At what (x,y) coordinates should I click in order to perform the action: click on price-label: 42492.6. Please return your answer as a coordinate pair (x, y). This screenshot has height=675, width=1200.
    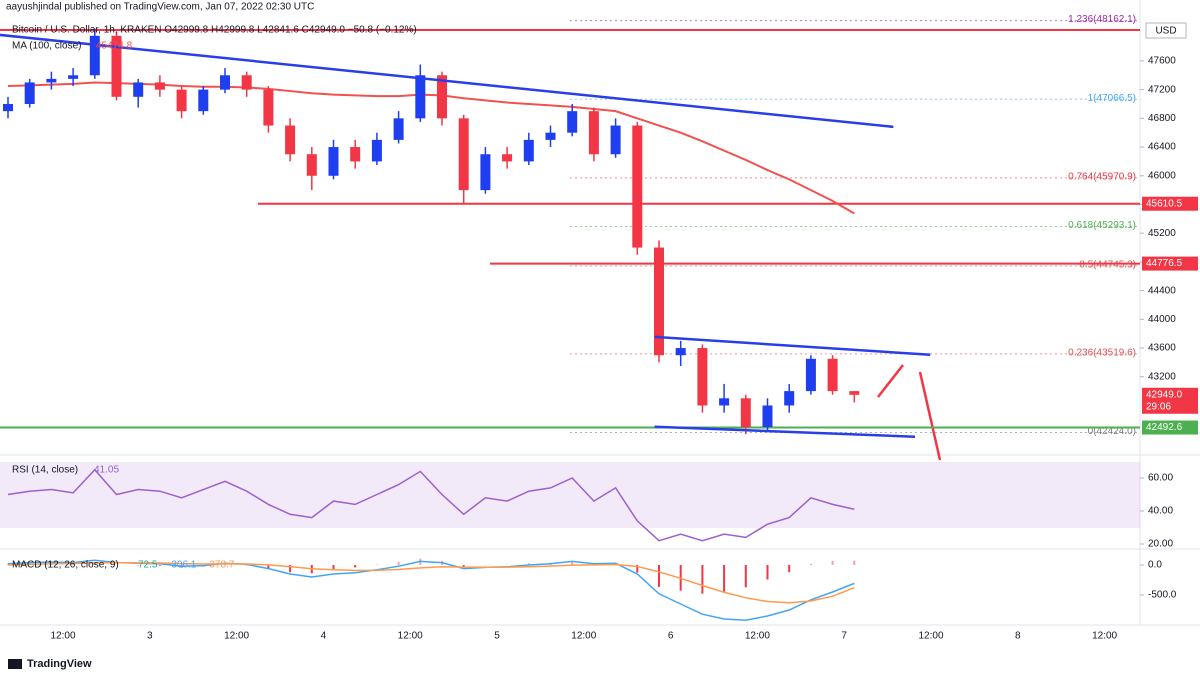
    Looking at the image, I should click on (1164, 427).